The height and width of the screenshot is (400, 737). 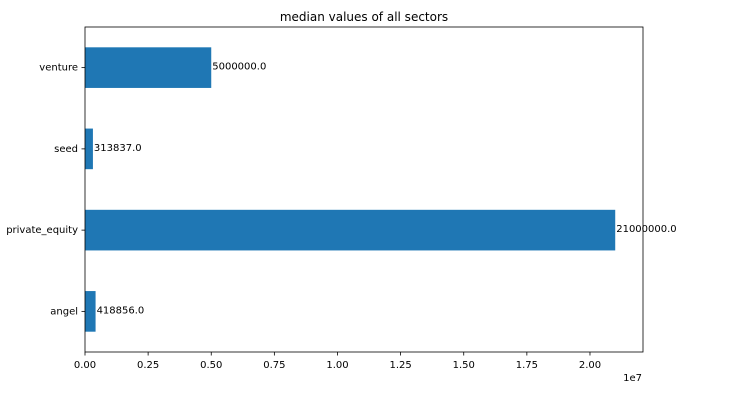 I want to click on x-tick-label: 1.00, so click(x=337, y=365).